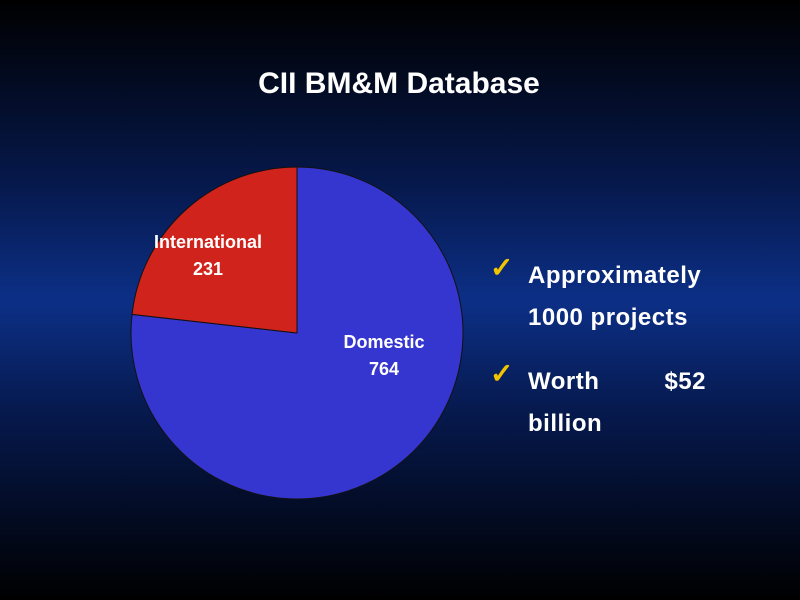 This screenshot has height=600, width=800. Describe the element at coordinates (208, 242) in the screenshot. I see `slice-label: International` at that location.